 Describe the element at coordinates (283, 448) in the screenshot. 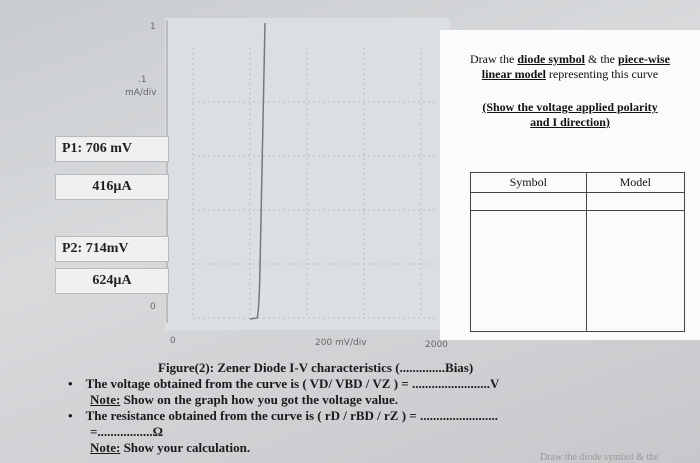

I see `note: Note: Show your calculation.` at that location.